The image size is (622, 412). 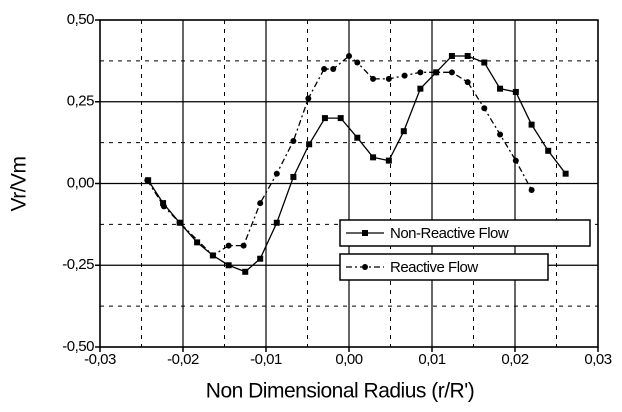 What do you see at coordinates (80, 101) in the screenshot?
I see `y-tick-label: 0,25` at bounding box center [80, 101].